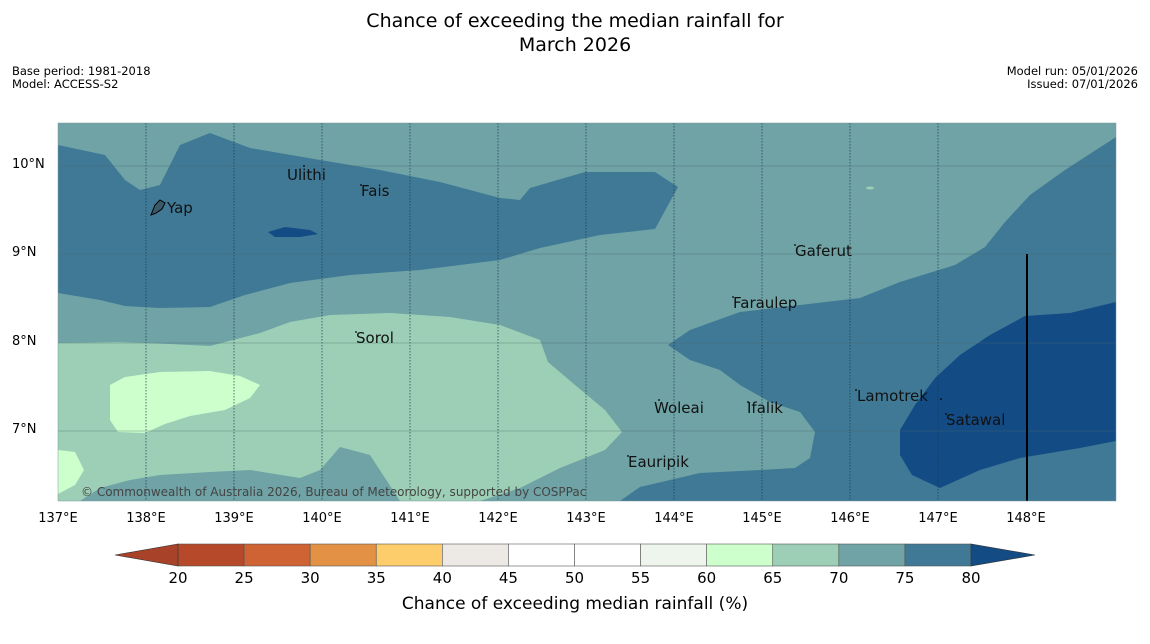 The image size is (1150, 644). I want to click on region-75-80-north, so click(368, 220).